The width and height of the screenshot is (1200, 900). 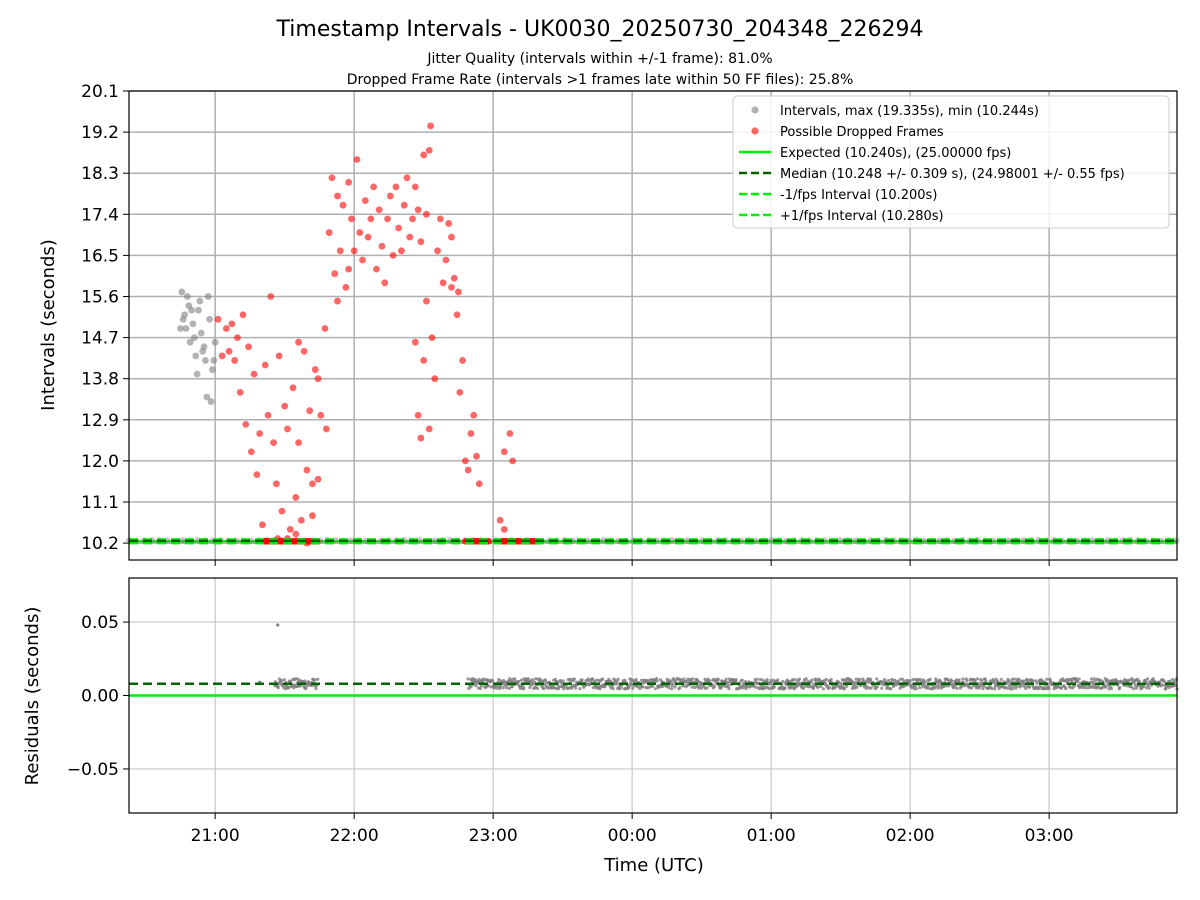 I want to click on residuals-y-axis-label: Residuals (seconds), so click(x=32, y=696).